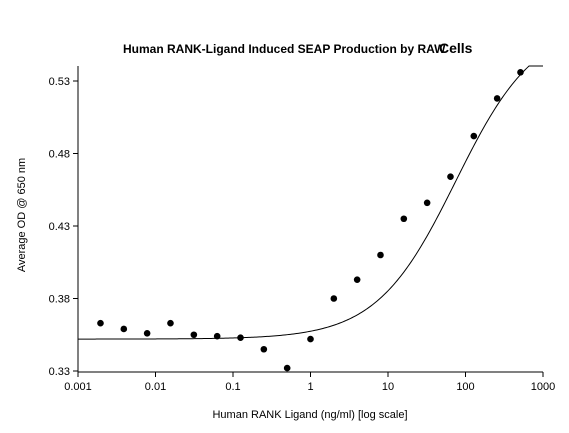 The width and height of the screenshot is (569, 433). What do you see at coordinates (22, 215) in the screenshot?
I see `y-axis-label: Average OD @ 650 nm` at bounding box center [22, 215].